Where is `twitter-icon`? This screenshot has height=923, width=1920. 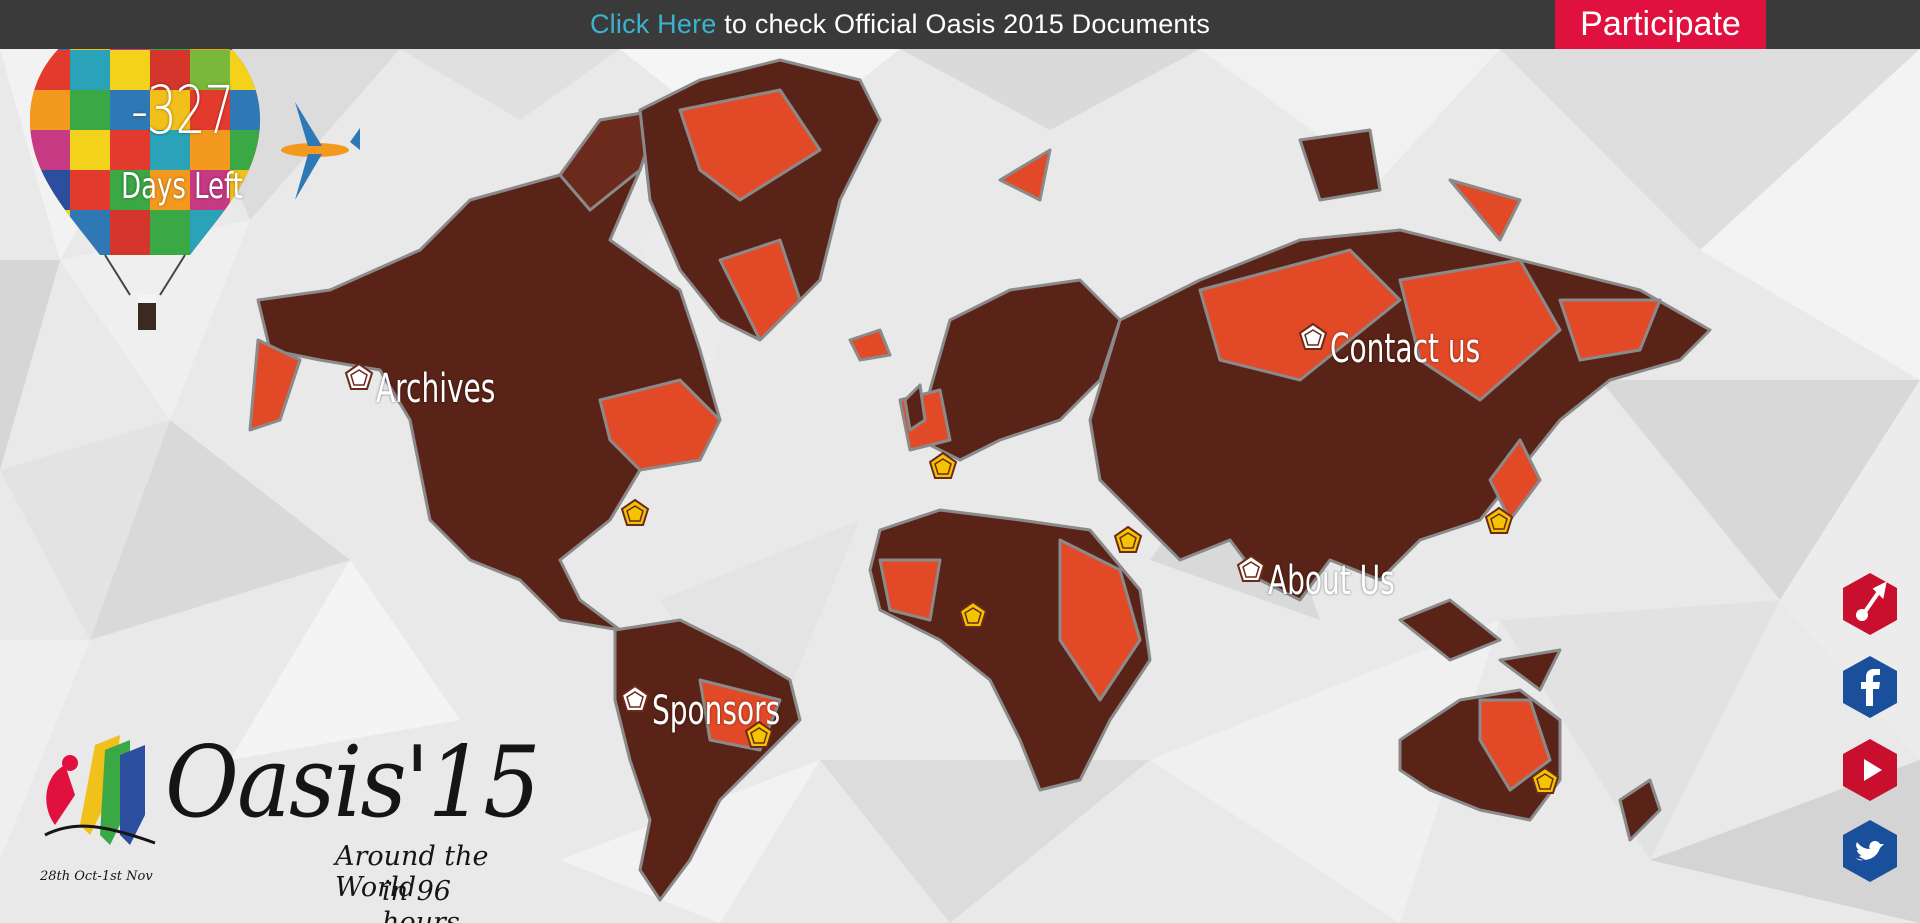 twitter-icon is located at coordinates (1870, 851).